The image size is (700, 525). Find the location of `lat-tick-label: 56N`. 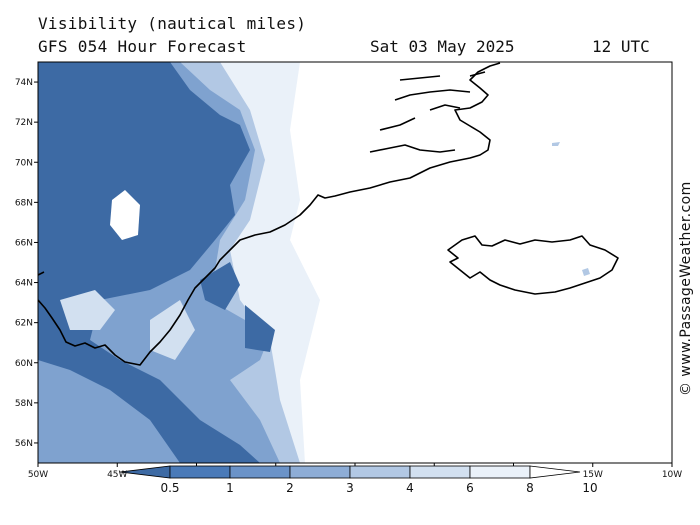

lat-tick-label: 56N is located at coordinates (24, 444).